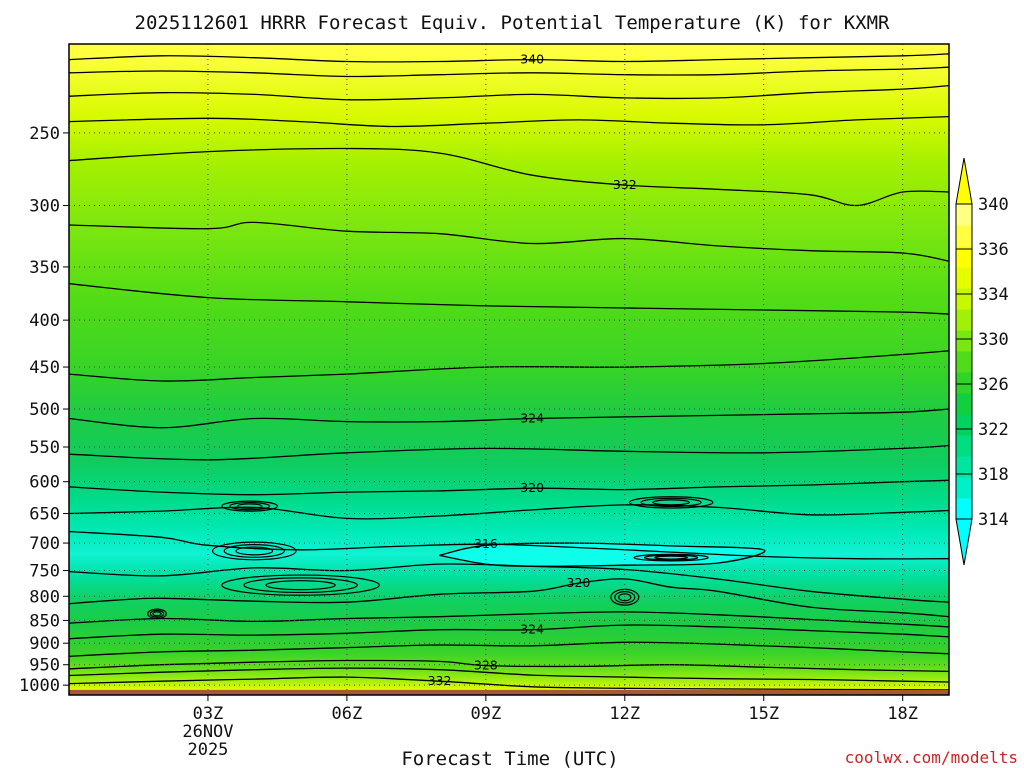 Image resolution: width=1024 pixels, height=768 pixels. I want to click on y-tick-label: 700, so click(44, 544).